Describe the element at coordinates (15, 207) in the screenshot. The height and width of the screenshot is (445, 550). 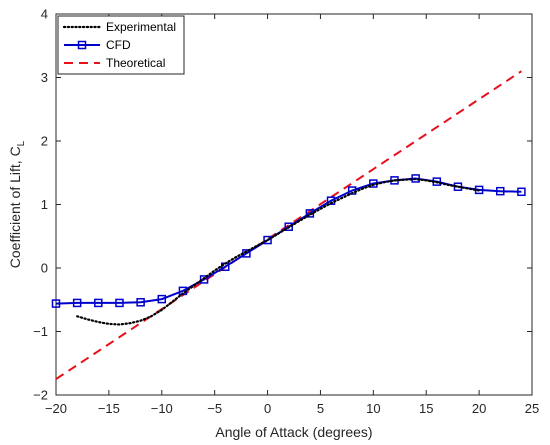
I see `y-axis-title-main: Coefficient of Lift, C` at that location.